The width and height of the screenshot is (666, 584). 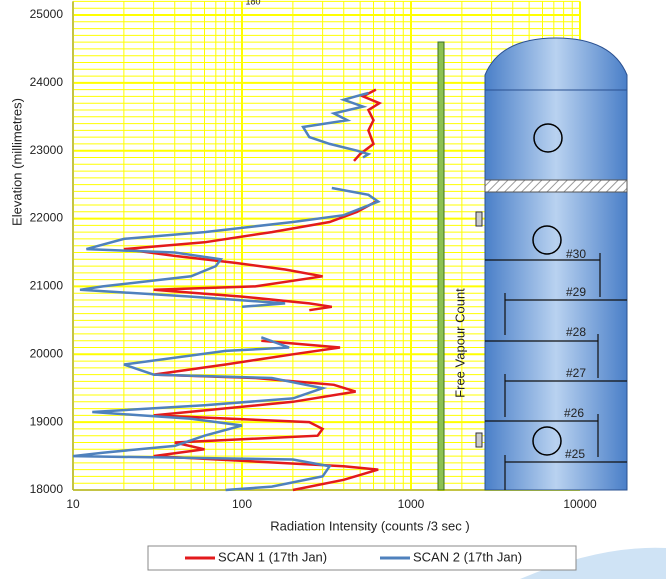 I want to click on vapour-bar, so click(x=441, y=266).